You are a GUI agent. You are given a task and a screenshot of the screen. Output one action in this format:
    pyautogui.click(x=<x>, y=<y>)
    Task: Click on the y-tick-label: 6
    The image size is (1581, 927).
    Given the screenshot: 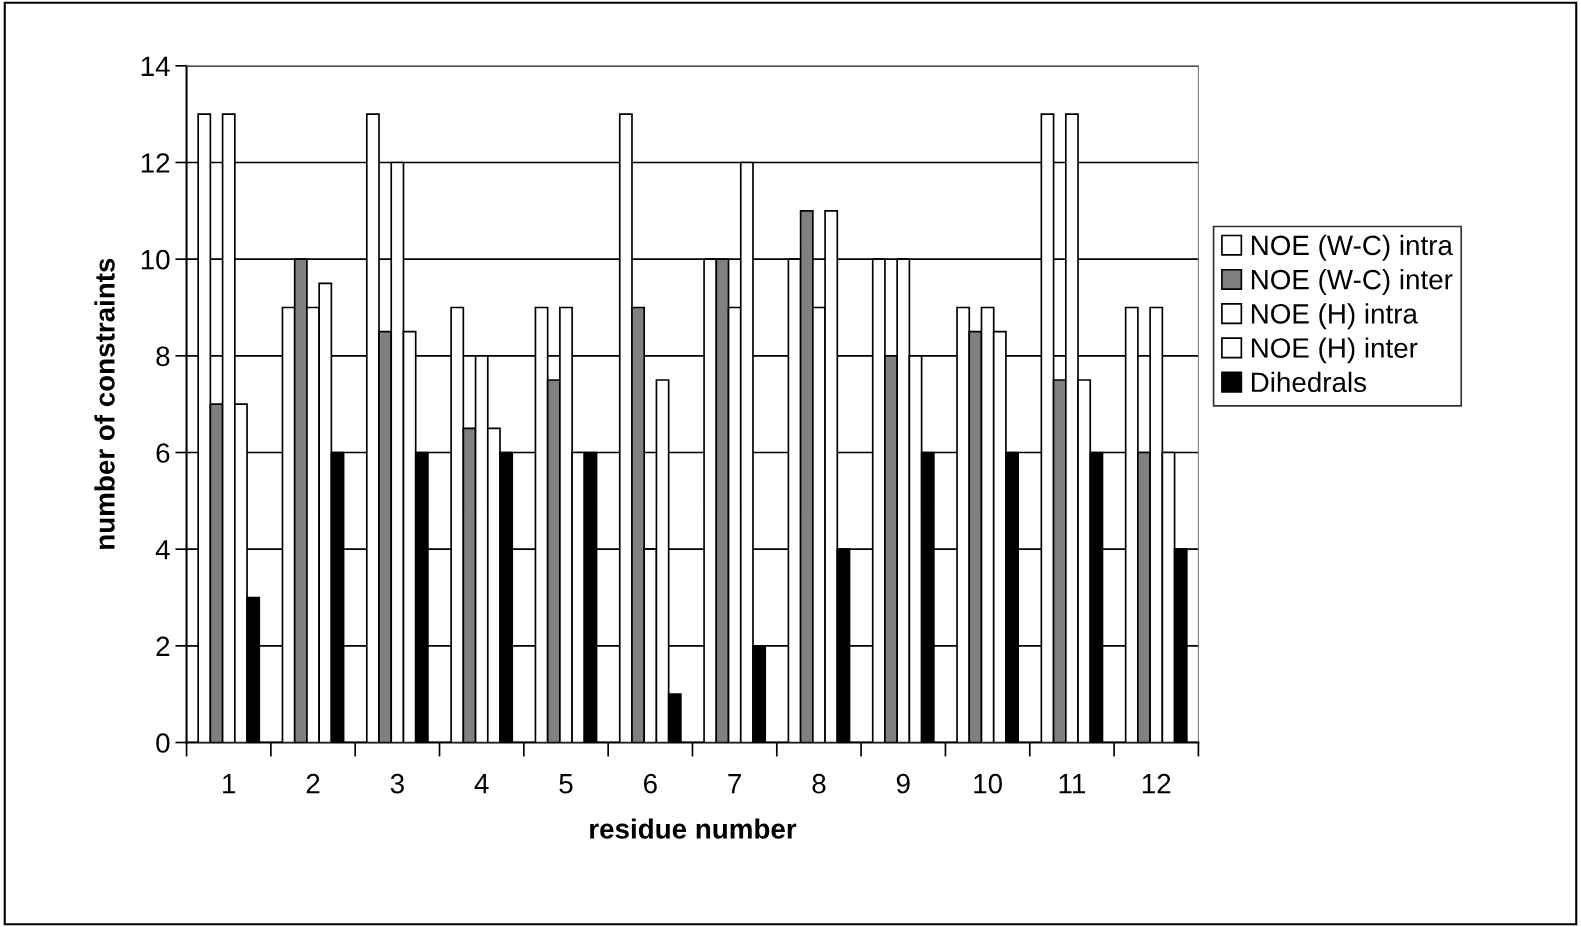 What is the action you would take?
    pyautogui.click(x=163, y=453)
    